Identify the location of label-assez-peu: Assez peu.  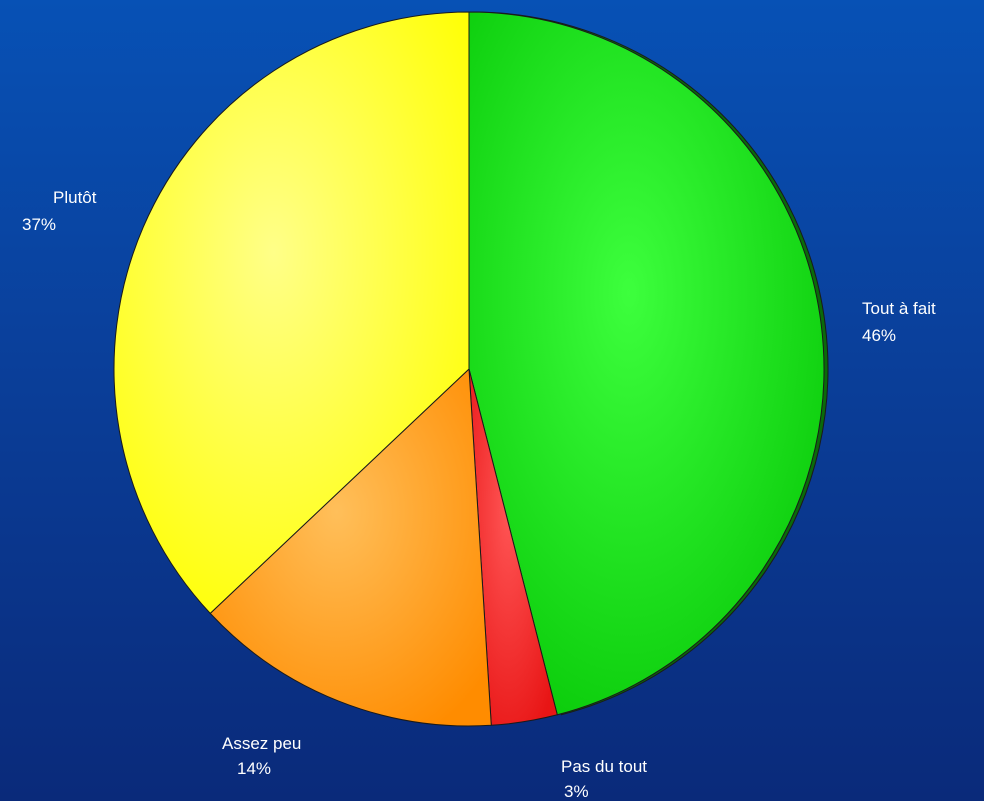
(261, 743).